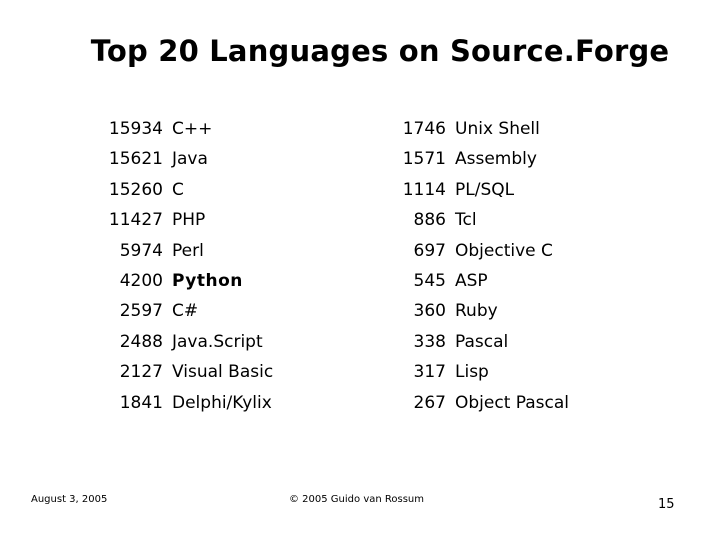  I want to click on project-count: 2488, so click(141, 341).